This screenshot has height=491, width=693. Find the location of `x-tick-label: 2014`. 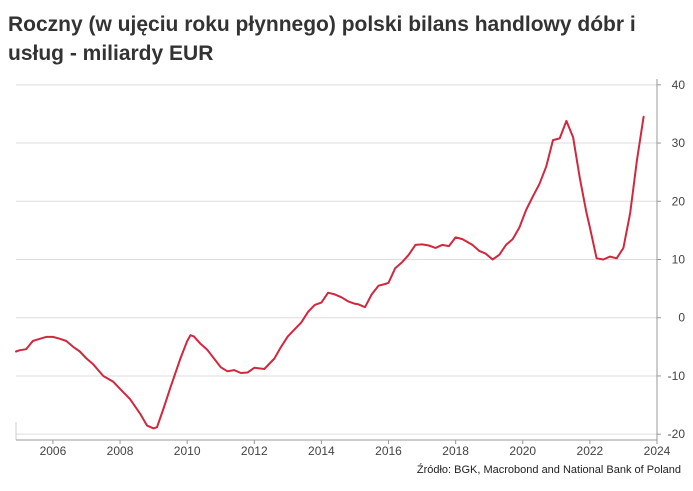

x-tick-label: 2014 is located at coordinates (321, 451).